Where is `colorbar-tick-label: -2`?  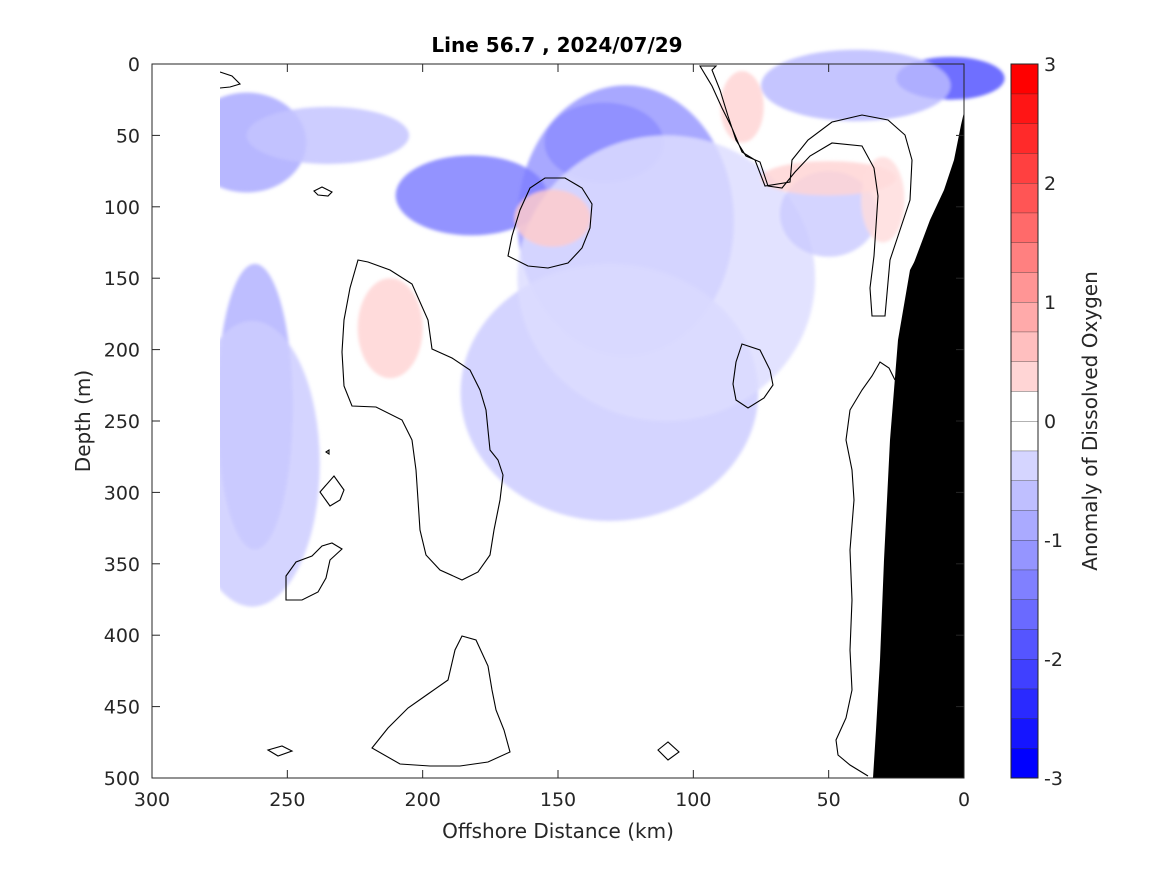 colorbar-tick-label: -2 is located at coordinates (1053, 660).